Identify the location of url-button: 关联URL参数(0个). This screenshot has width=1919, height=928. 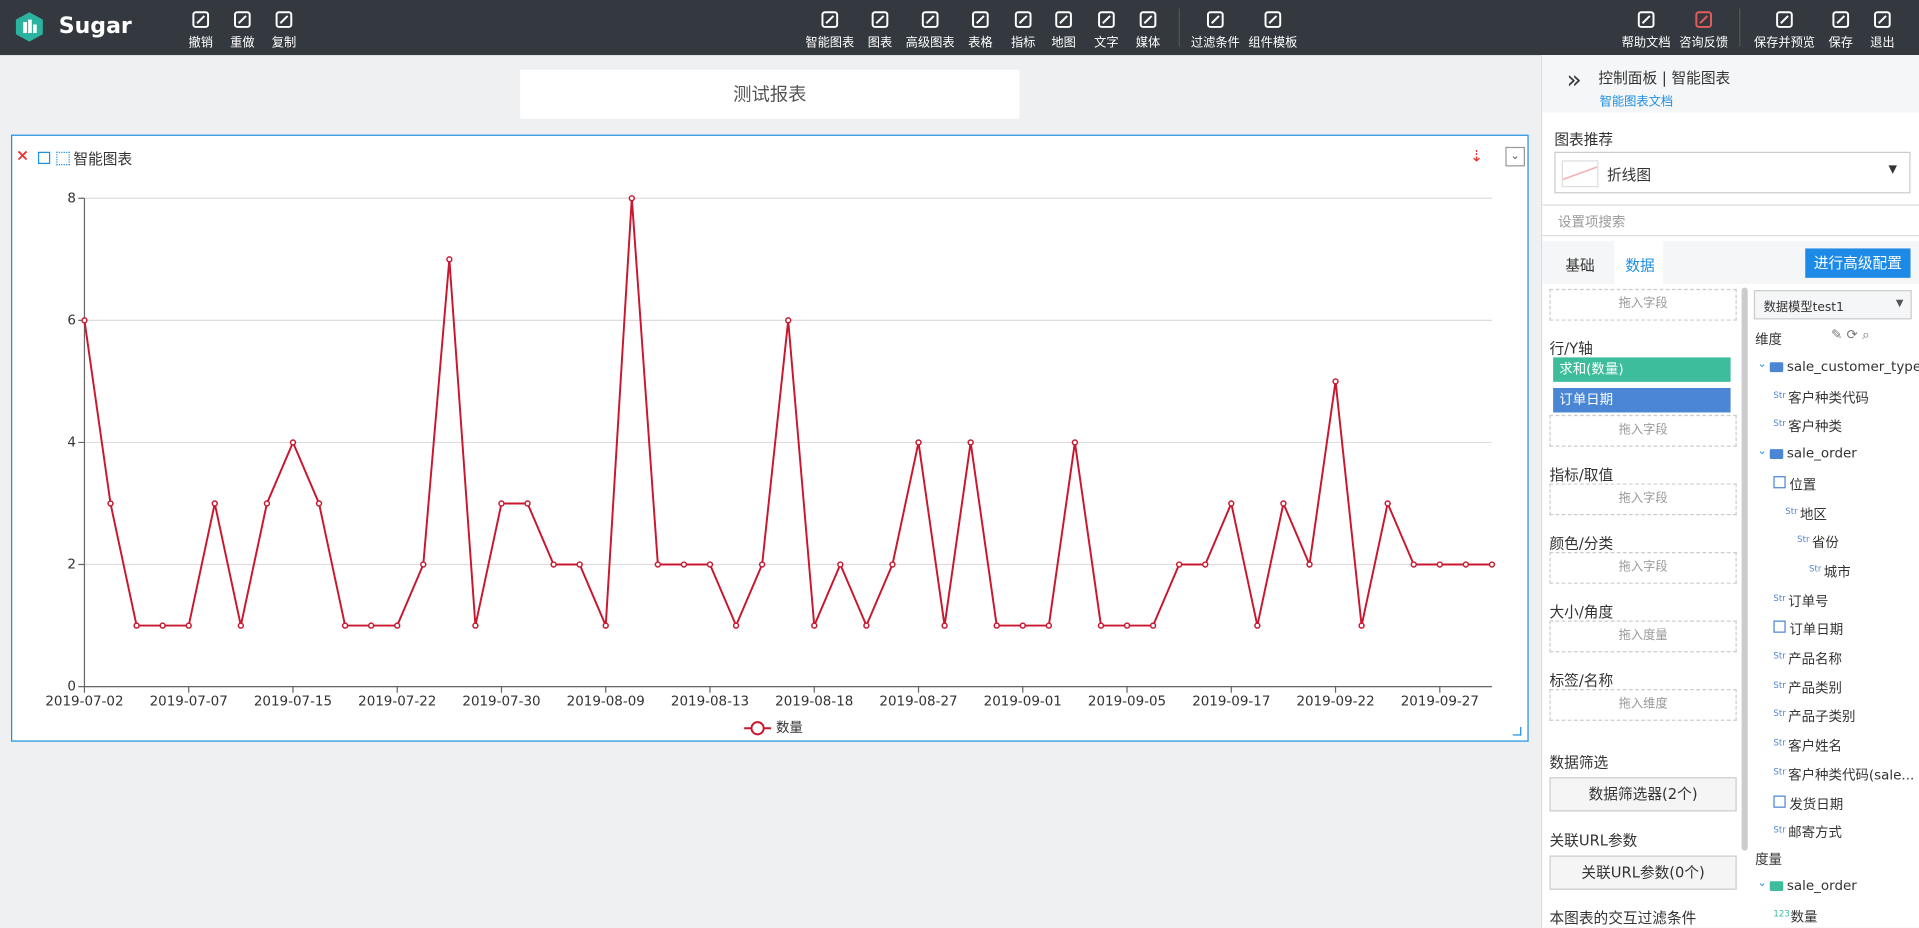
(1643, 872).